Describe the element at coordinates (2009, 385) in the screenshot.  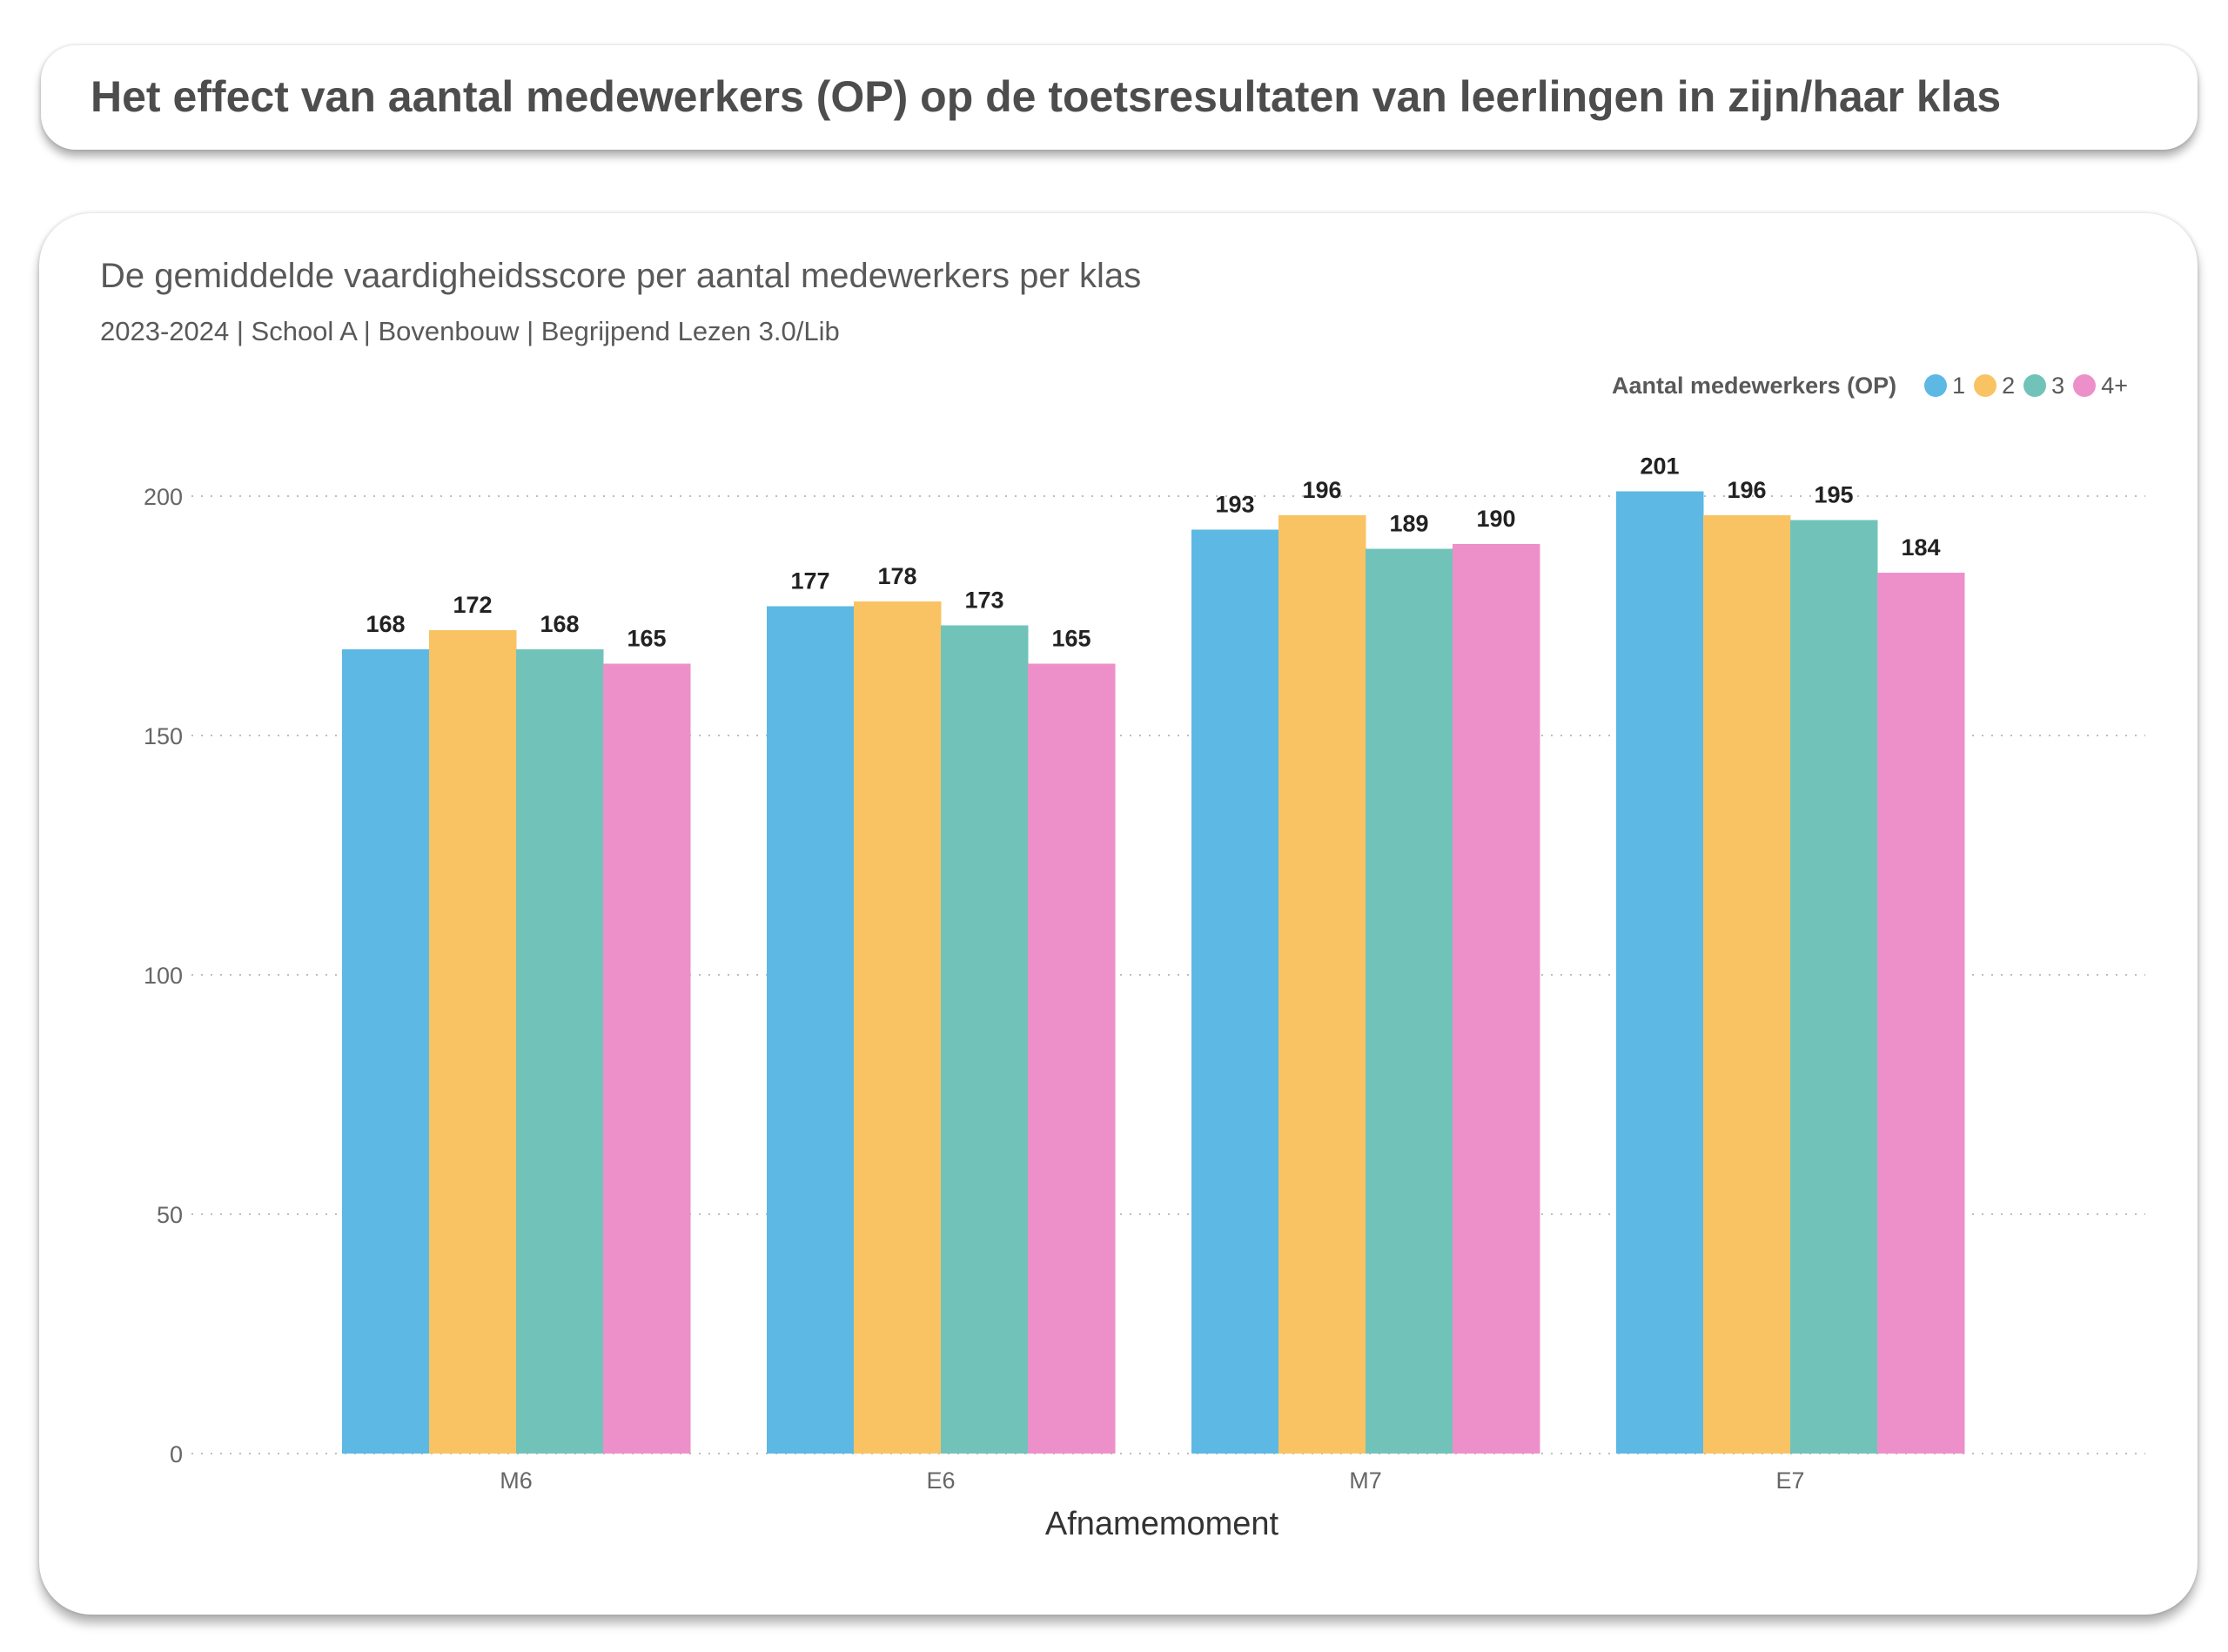
I see `legend-label-2: 2` at that location.